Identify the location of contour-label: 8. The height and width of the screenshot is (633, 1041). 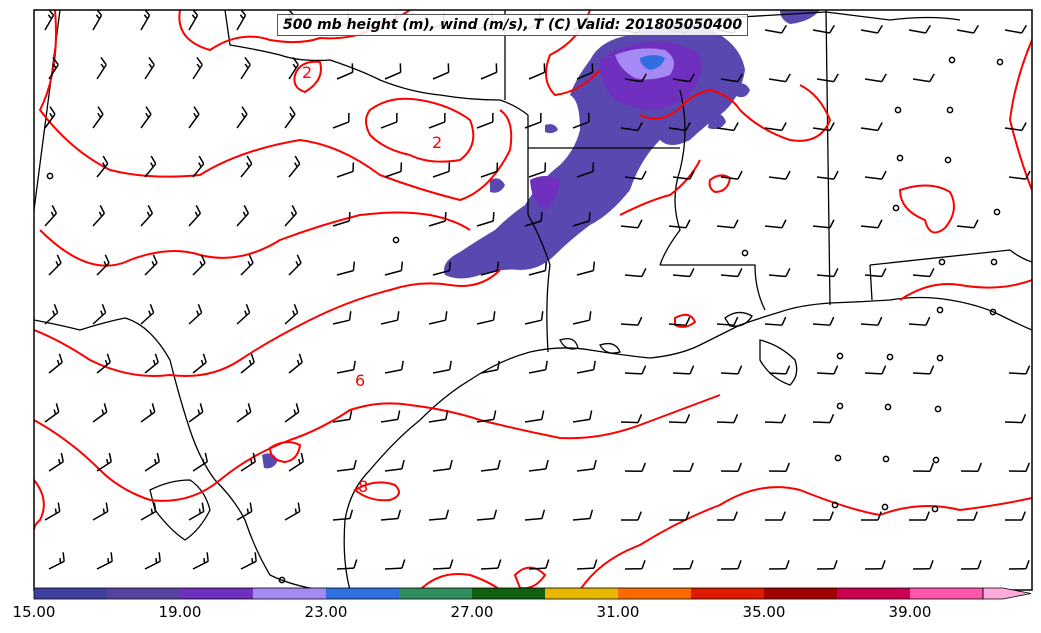
(363, 486).